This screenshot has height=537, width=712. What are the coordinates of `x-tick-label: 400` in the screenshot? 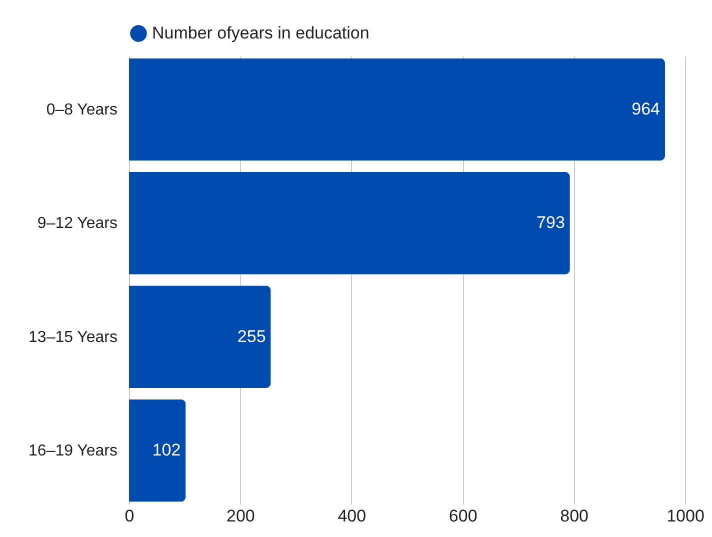 It's located at (352, 516).